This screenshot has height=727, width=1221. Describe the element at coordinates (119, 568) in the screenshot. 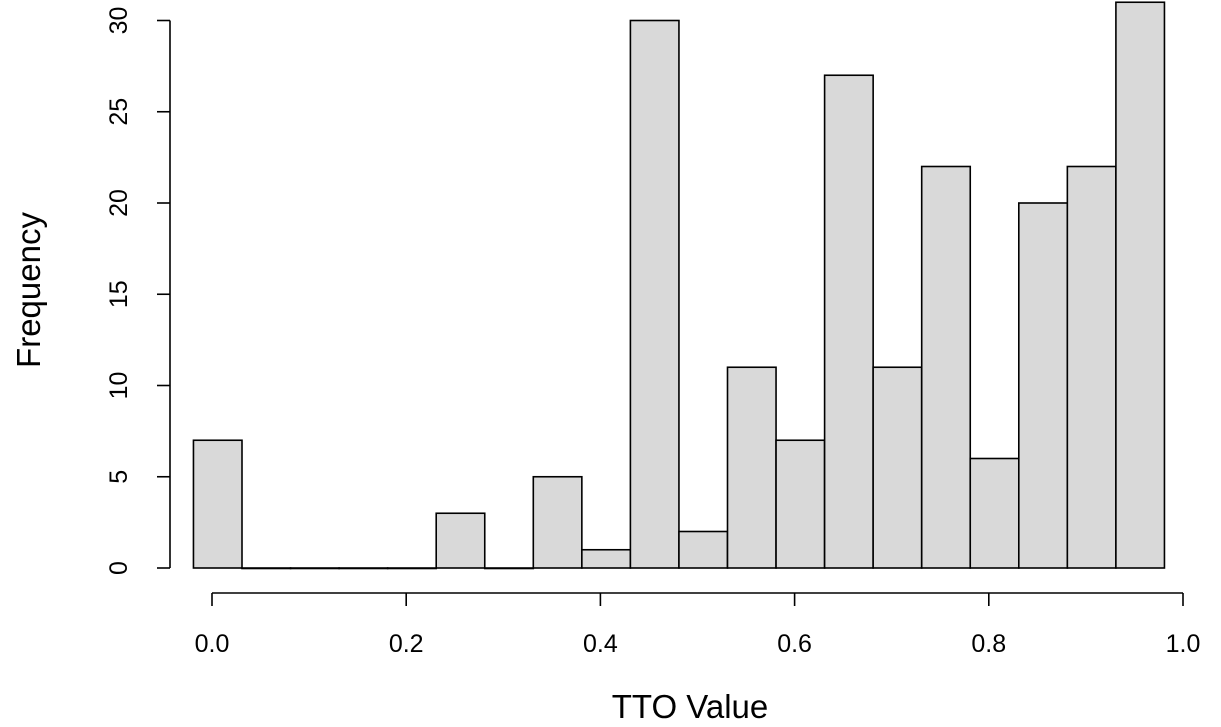

I see `y-tick-label: 0` at that location.